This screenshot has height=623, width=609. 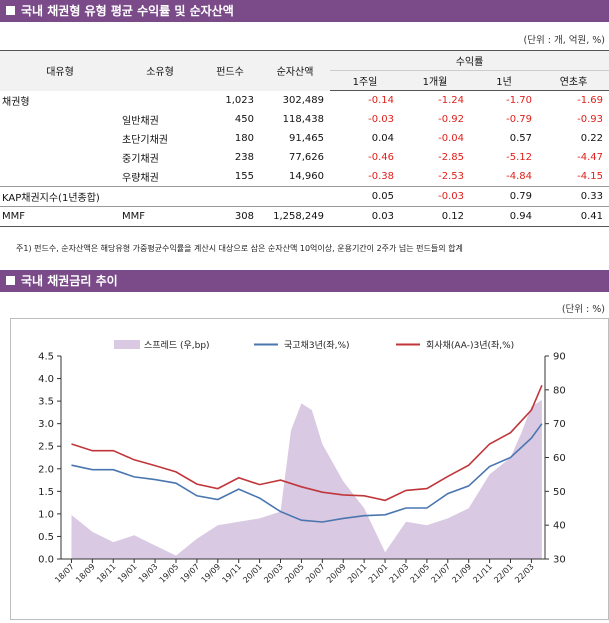 I want to click on cell-net-assets: 1,258,249, so click(x=295, y=216).